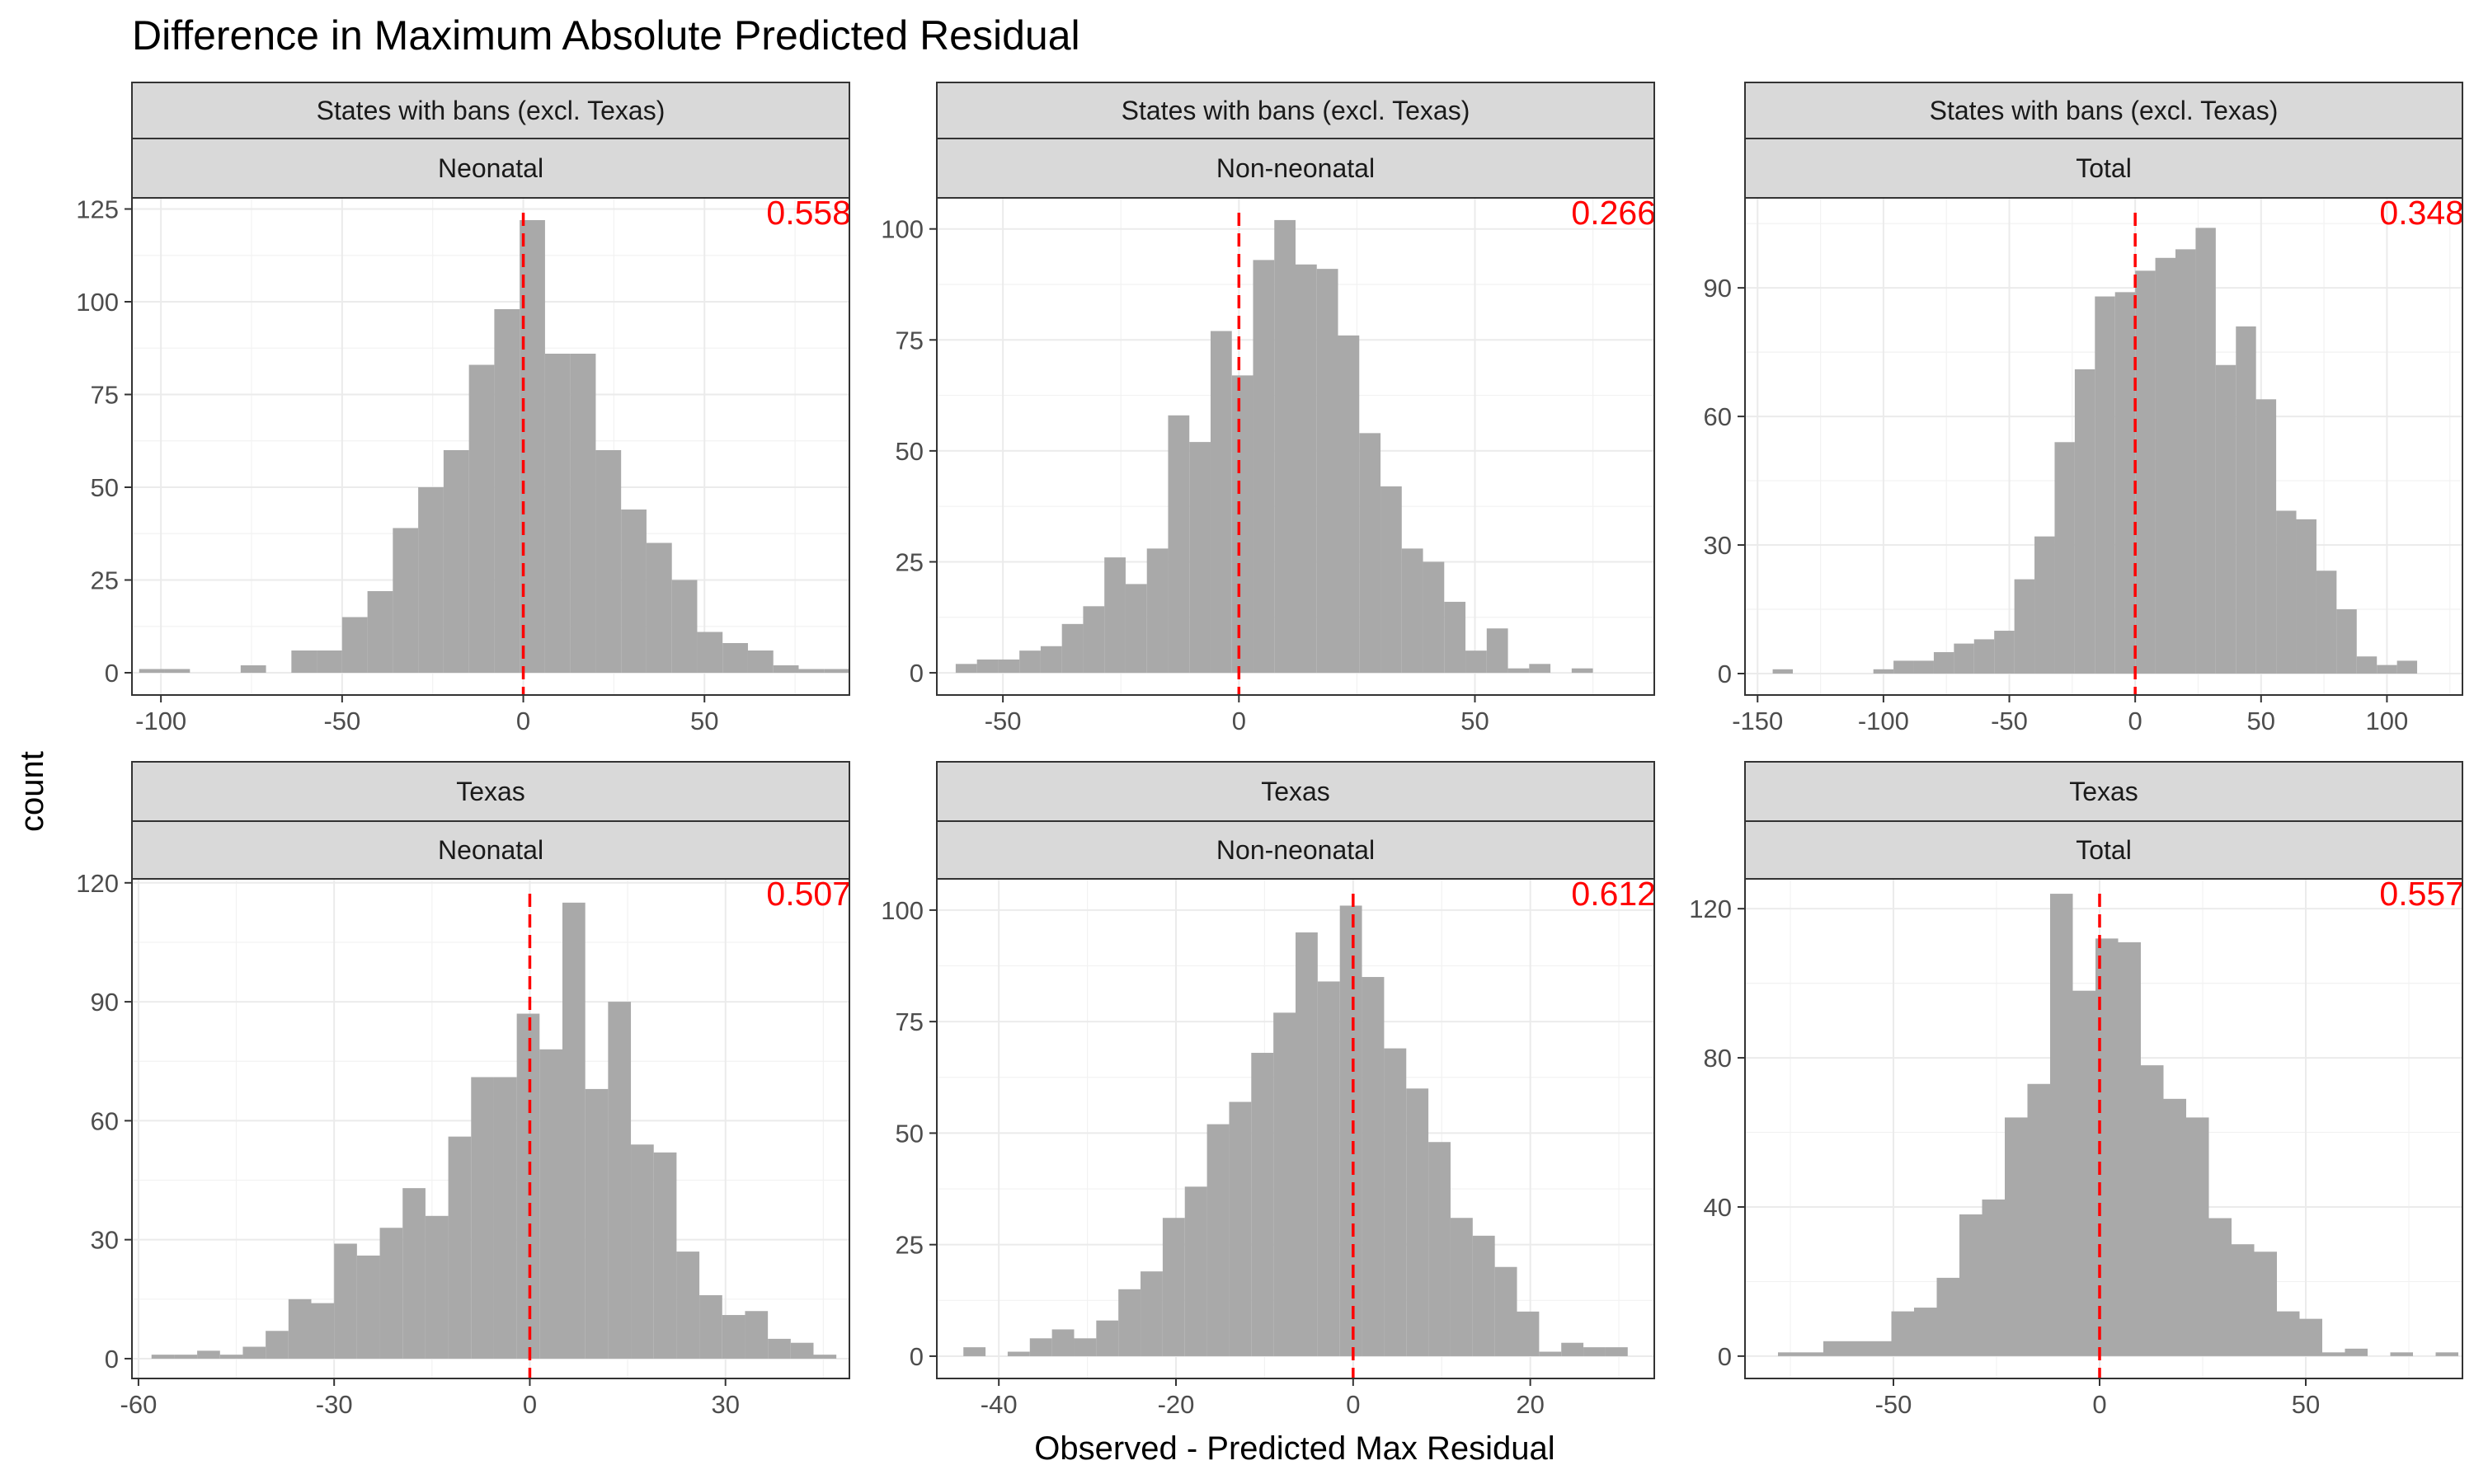 The image size is (2474, 1484). I want to click on x-tick-label: 20, so click(1530, 1404).